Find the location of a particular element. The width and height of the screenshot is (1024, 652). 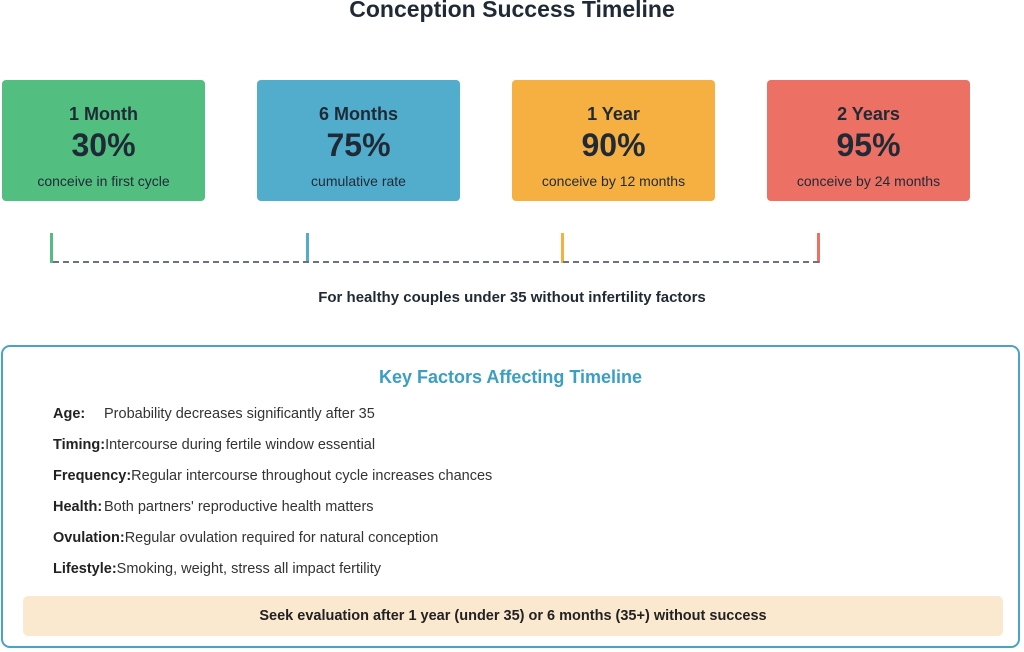

panel-title: Key Factors Affecting Timeline is located at coordinates (510, 377).